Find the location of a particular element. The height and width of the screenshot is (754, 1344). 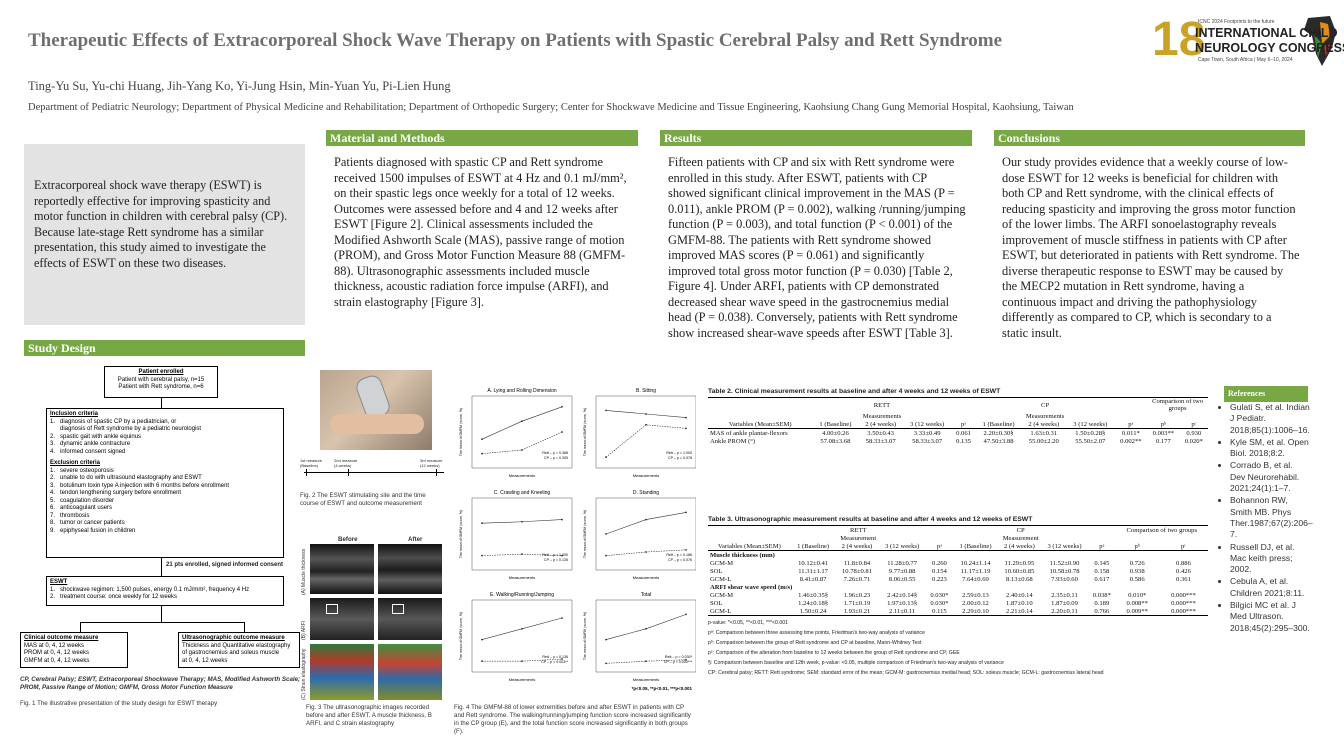

table-cell: 0.135 is located at coordinates (963, 441).